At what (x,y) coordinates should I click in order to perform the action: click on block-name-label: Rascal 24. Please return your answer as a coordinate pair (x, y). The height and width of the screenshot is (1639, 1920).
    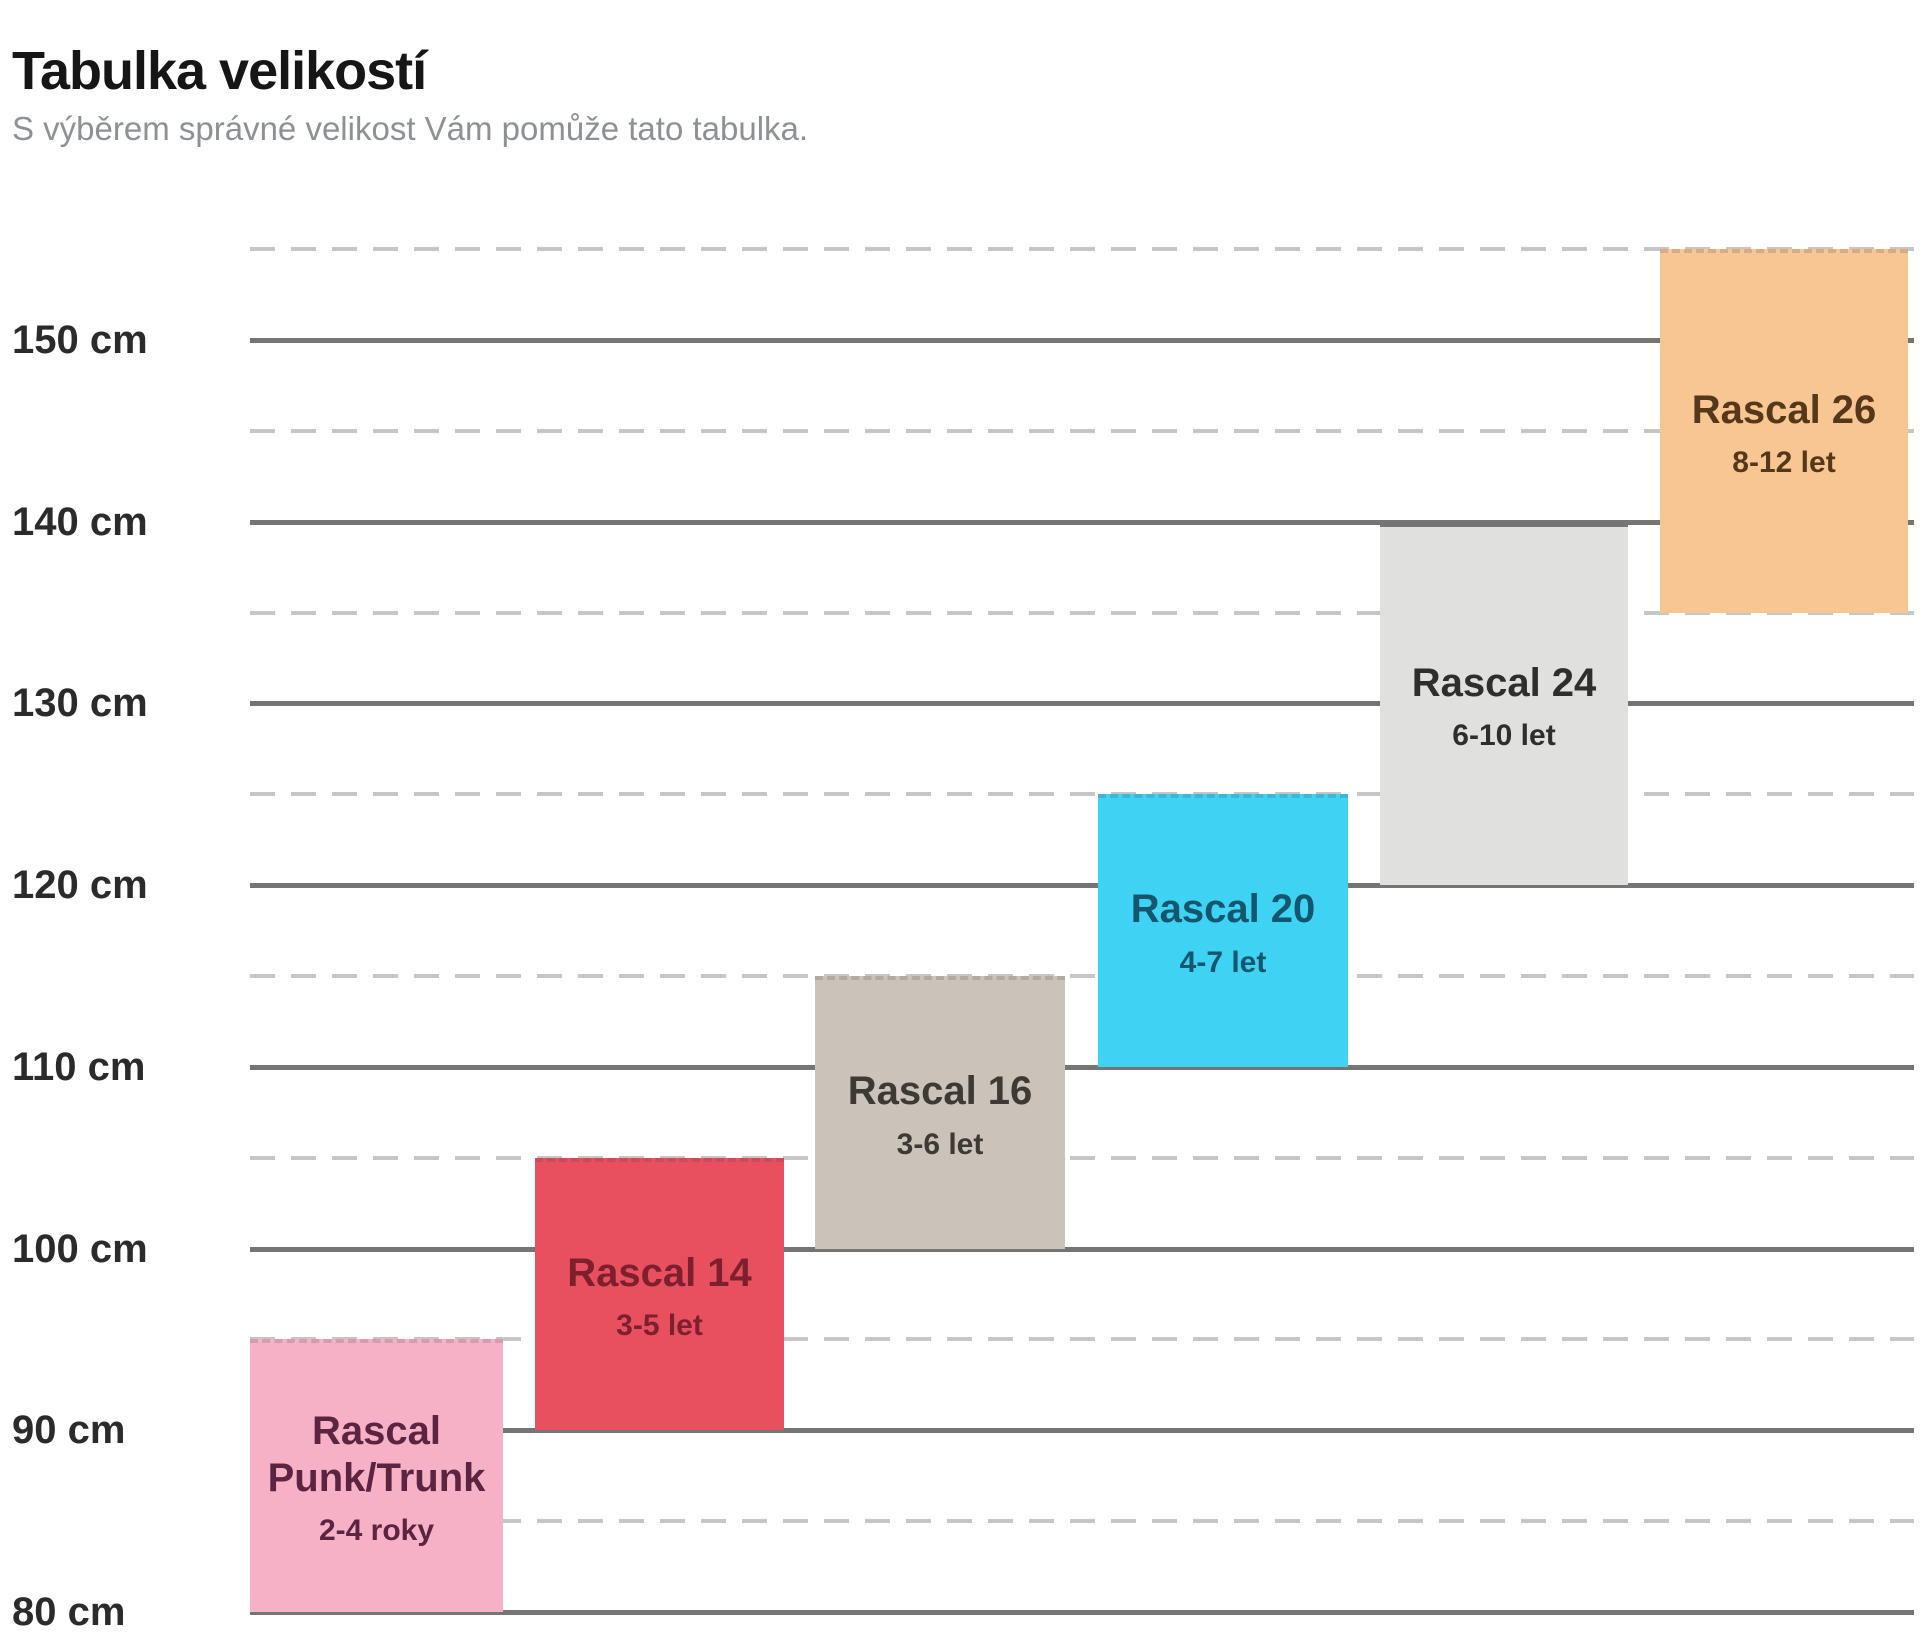
    Looking at the image, I should click on (1504, 682).